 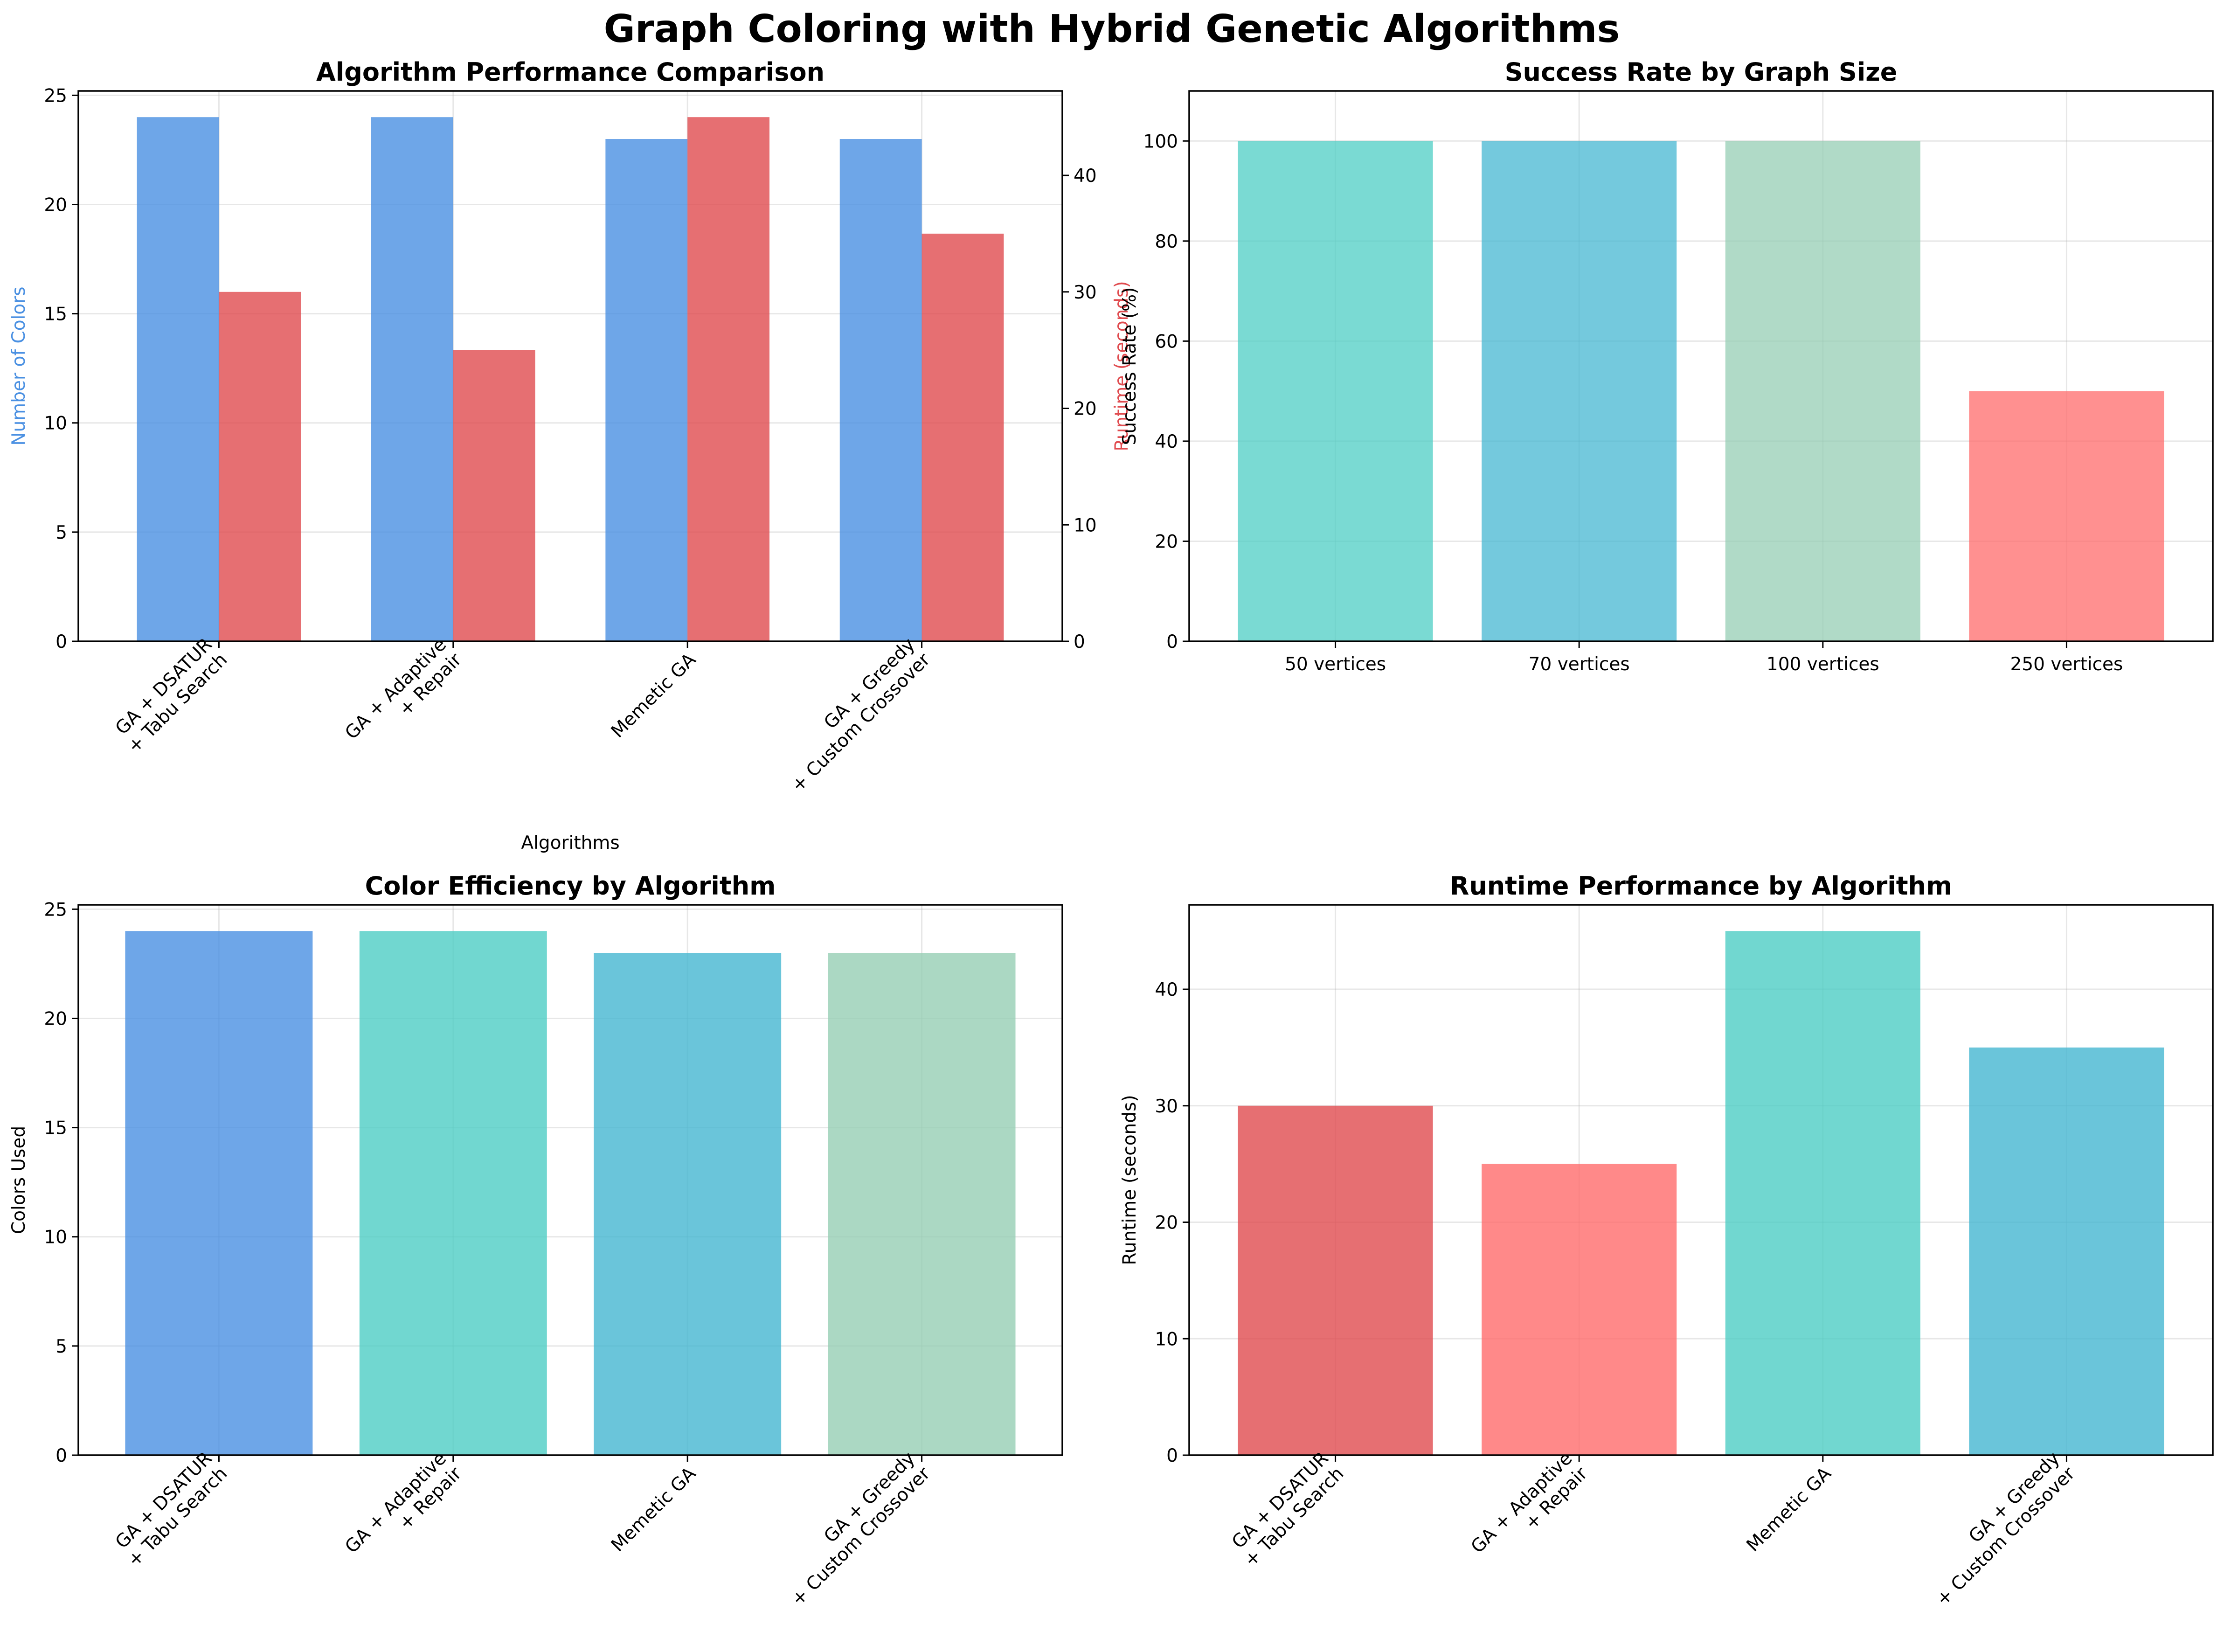 I want to click on ytick-label-2: 20, so click(x=1166, y=1224).